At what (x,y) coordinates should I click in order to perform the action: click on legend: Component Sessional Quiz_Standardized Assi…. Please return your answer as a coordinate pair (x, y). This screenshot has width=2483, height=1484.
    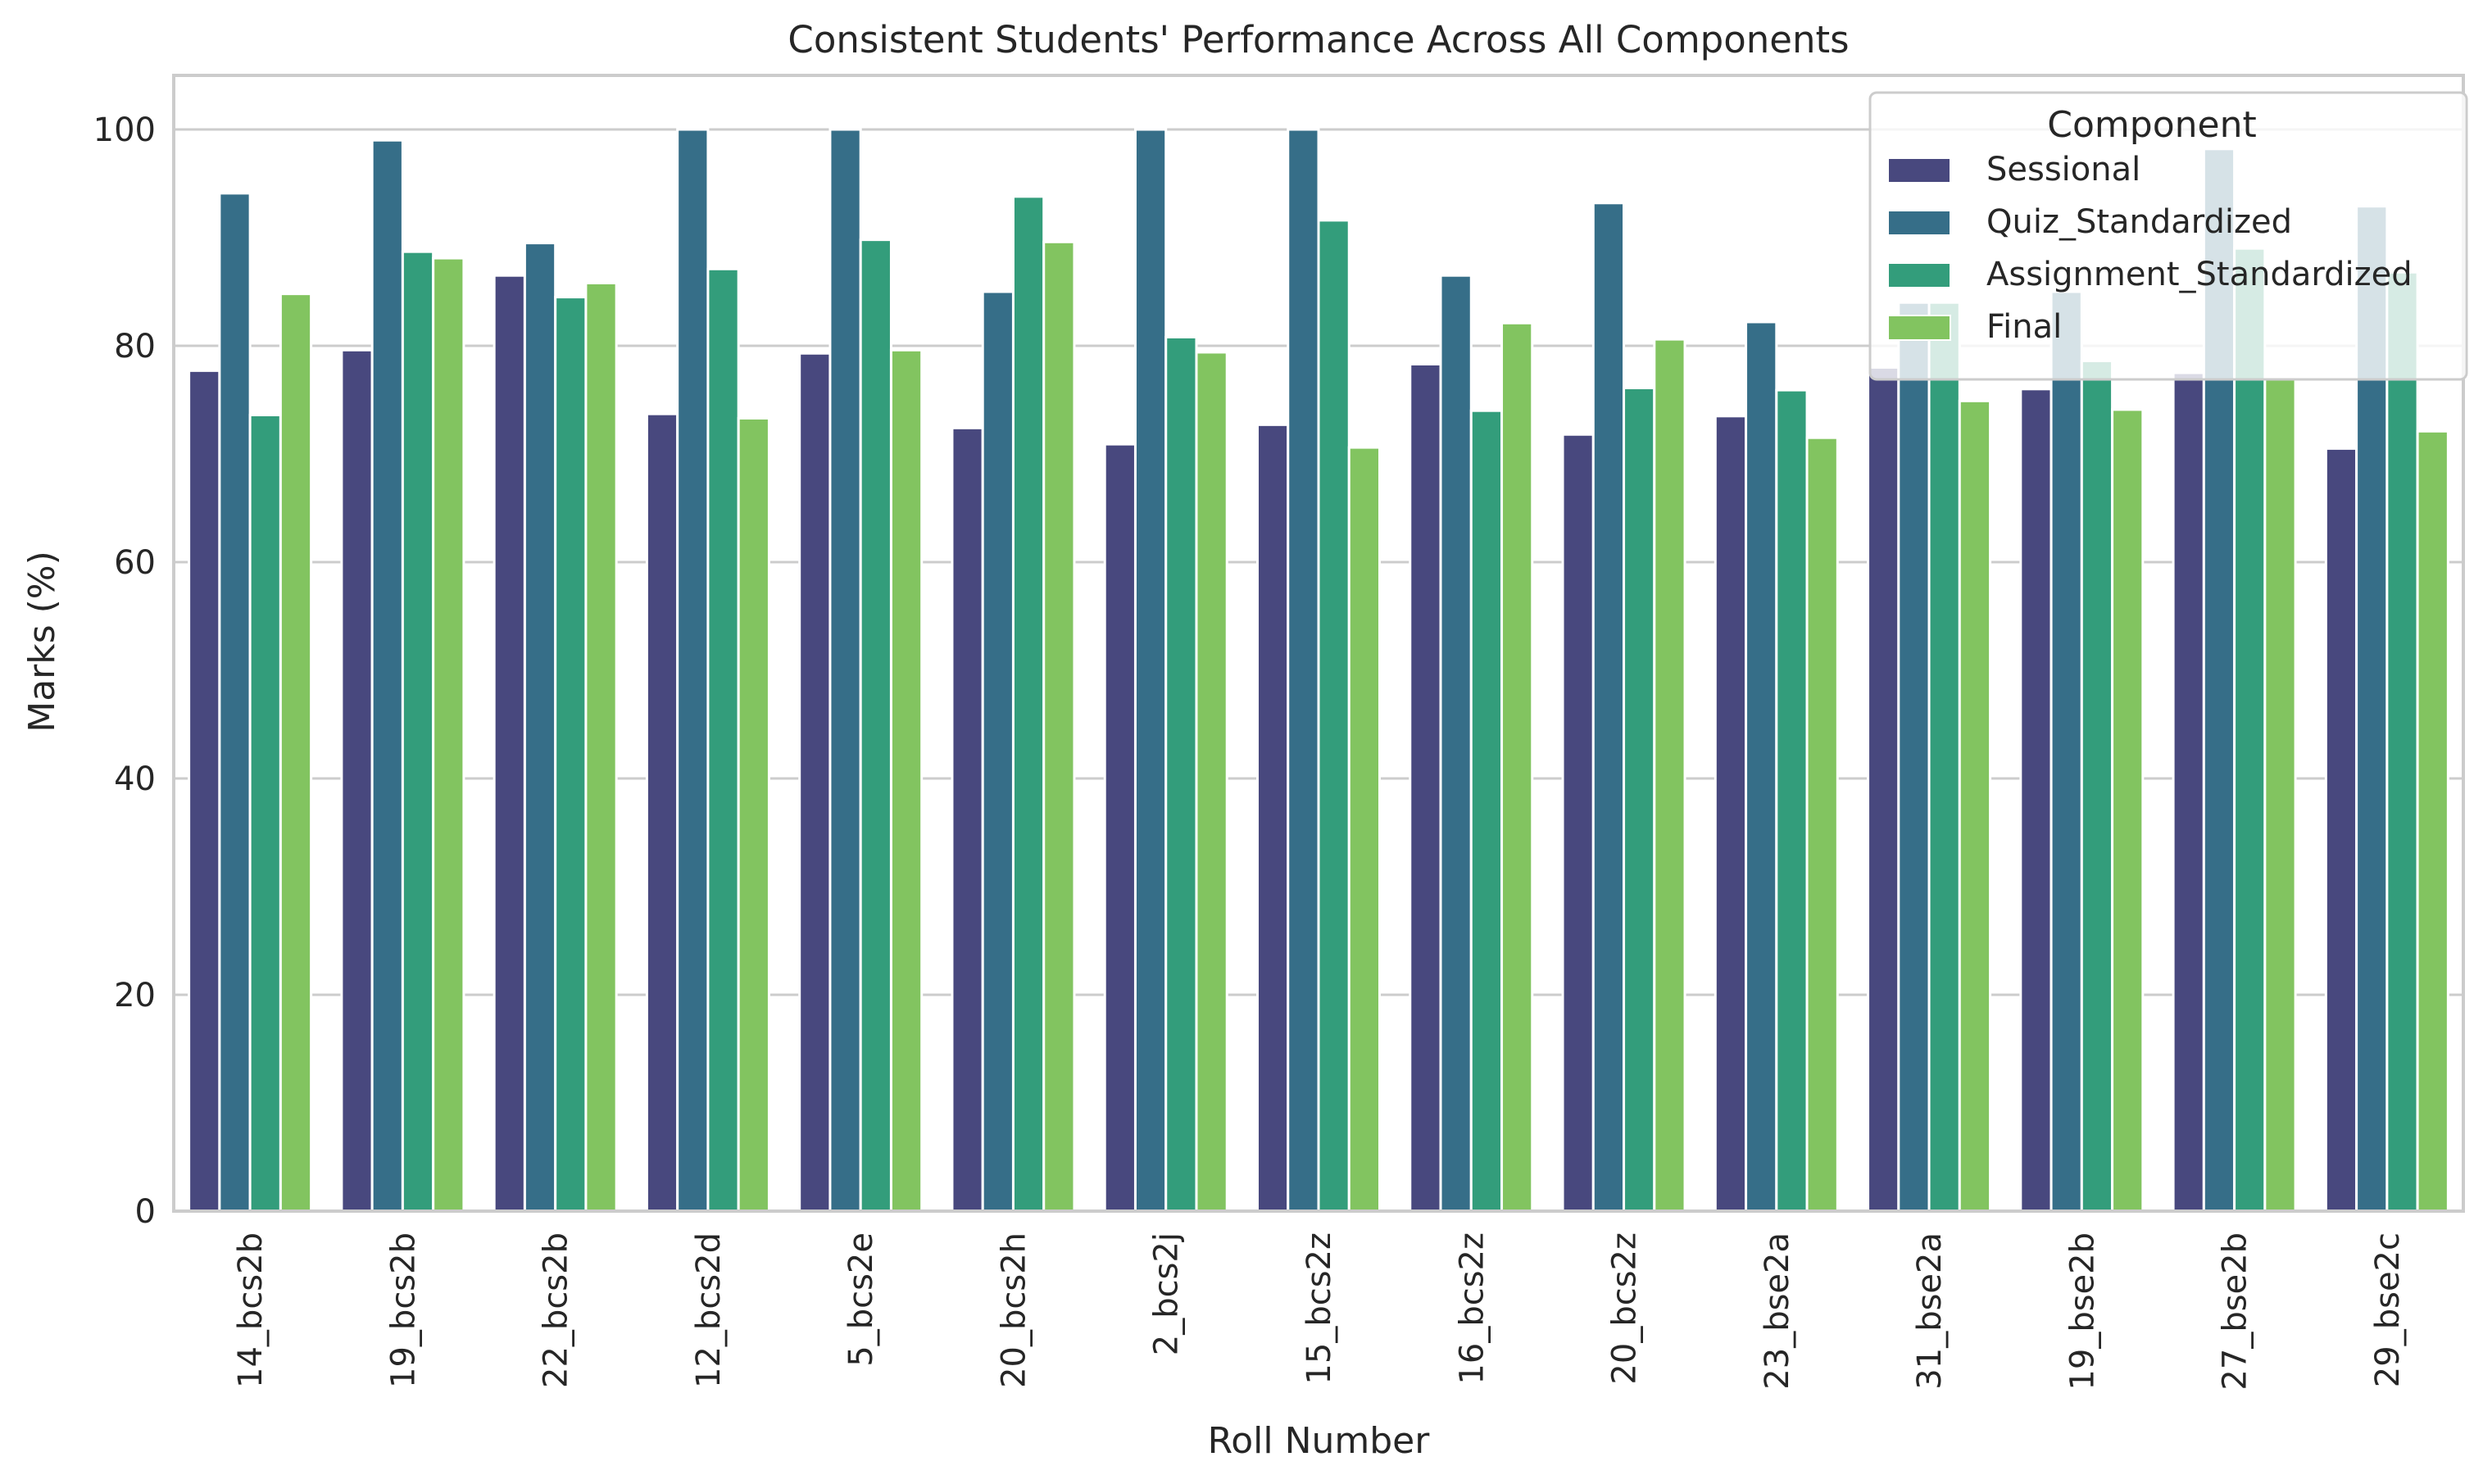
    Looking at the image, I should click on (2168, 236).